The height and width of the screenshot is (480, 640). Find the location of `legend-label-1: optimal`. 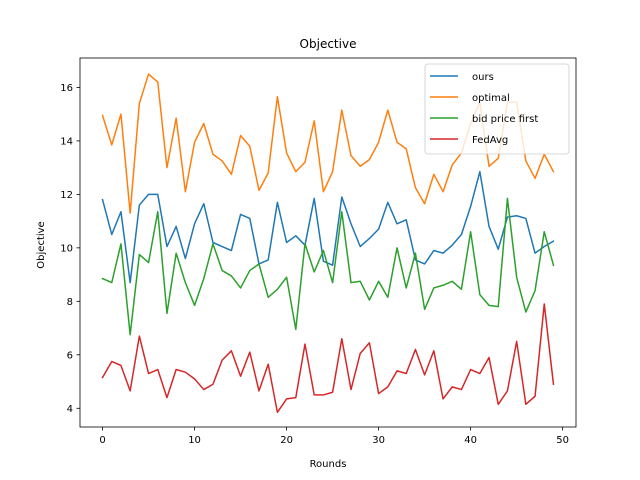

legend-label-1: optimal is located at coordinates (491, 98).